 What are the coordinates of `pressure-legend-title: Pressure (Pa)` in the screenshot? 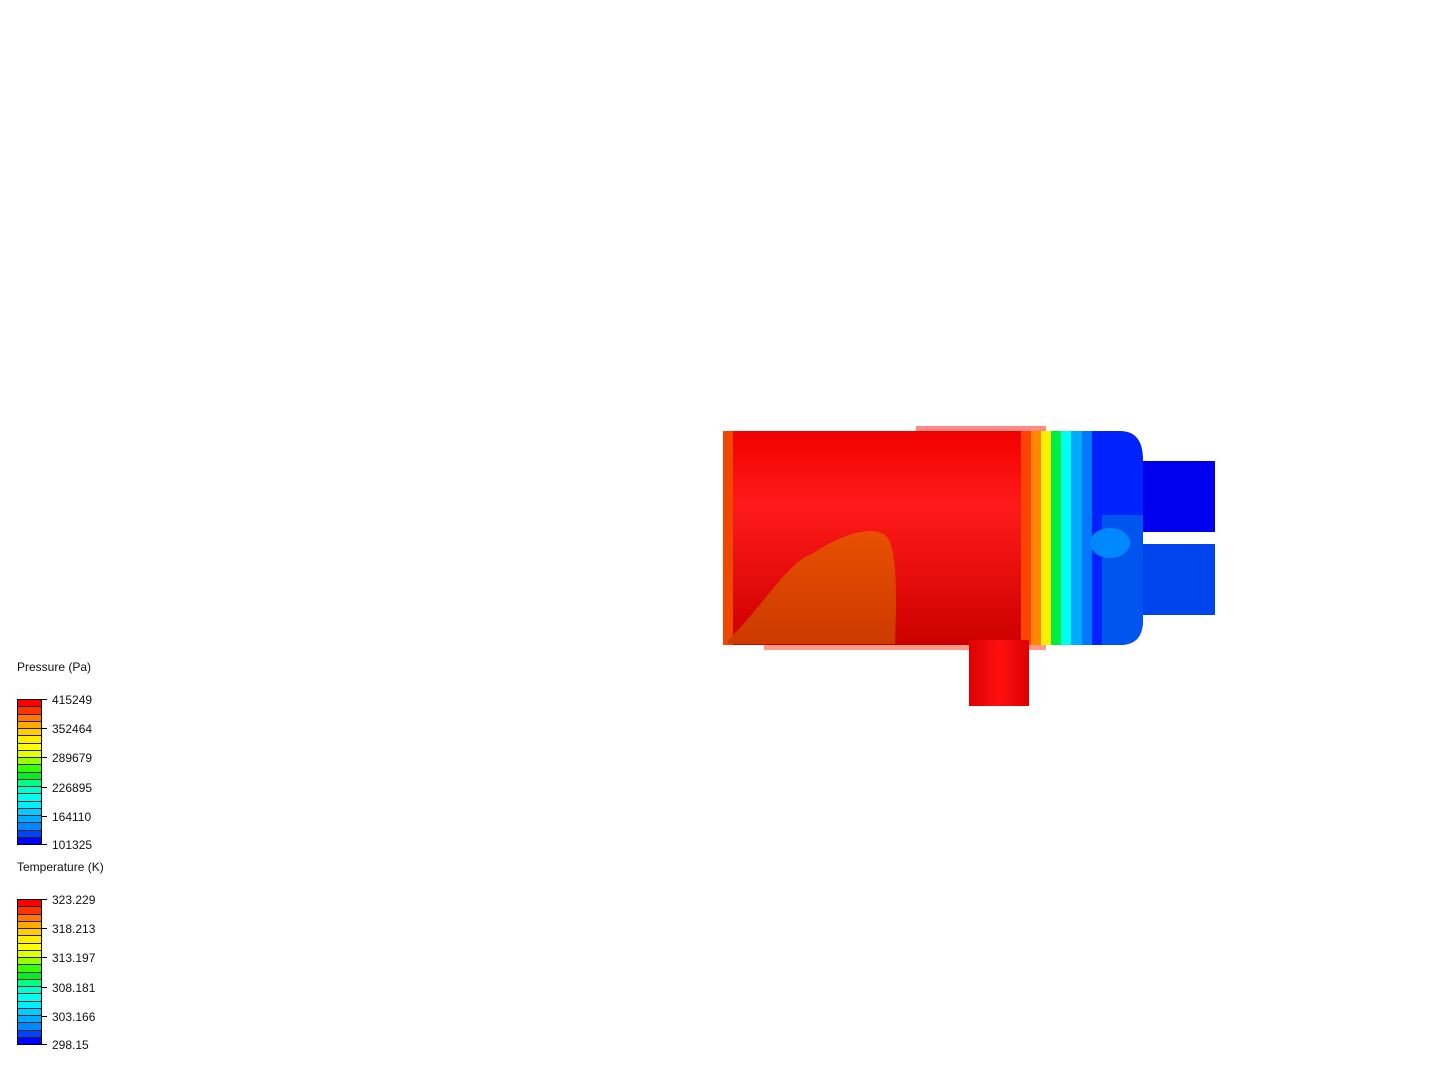 It's located at (54, 667).